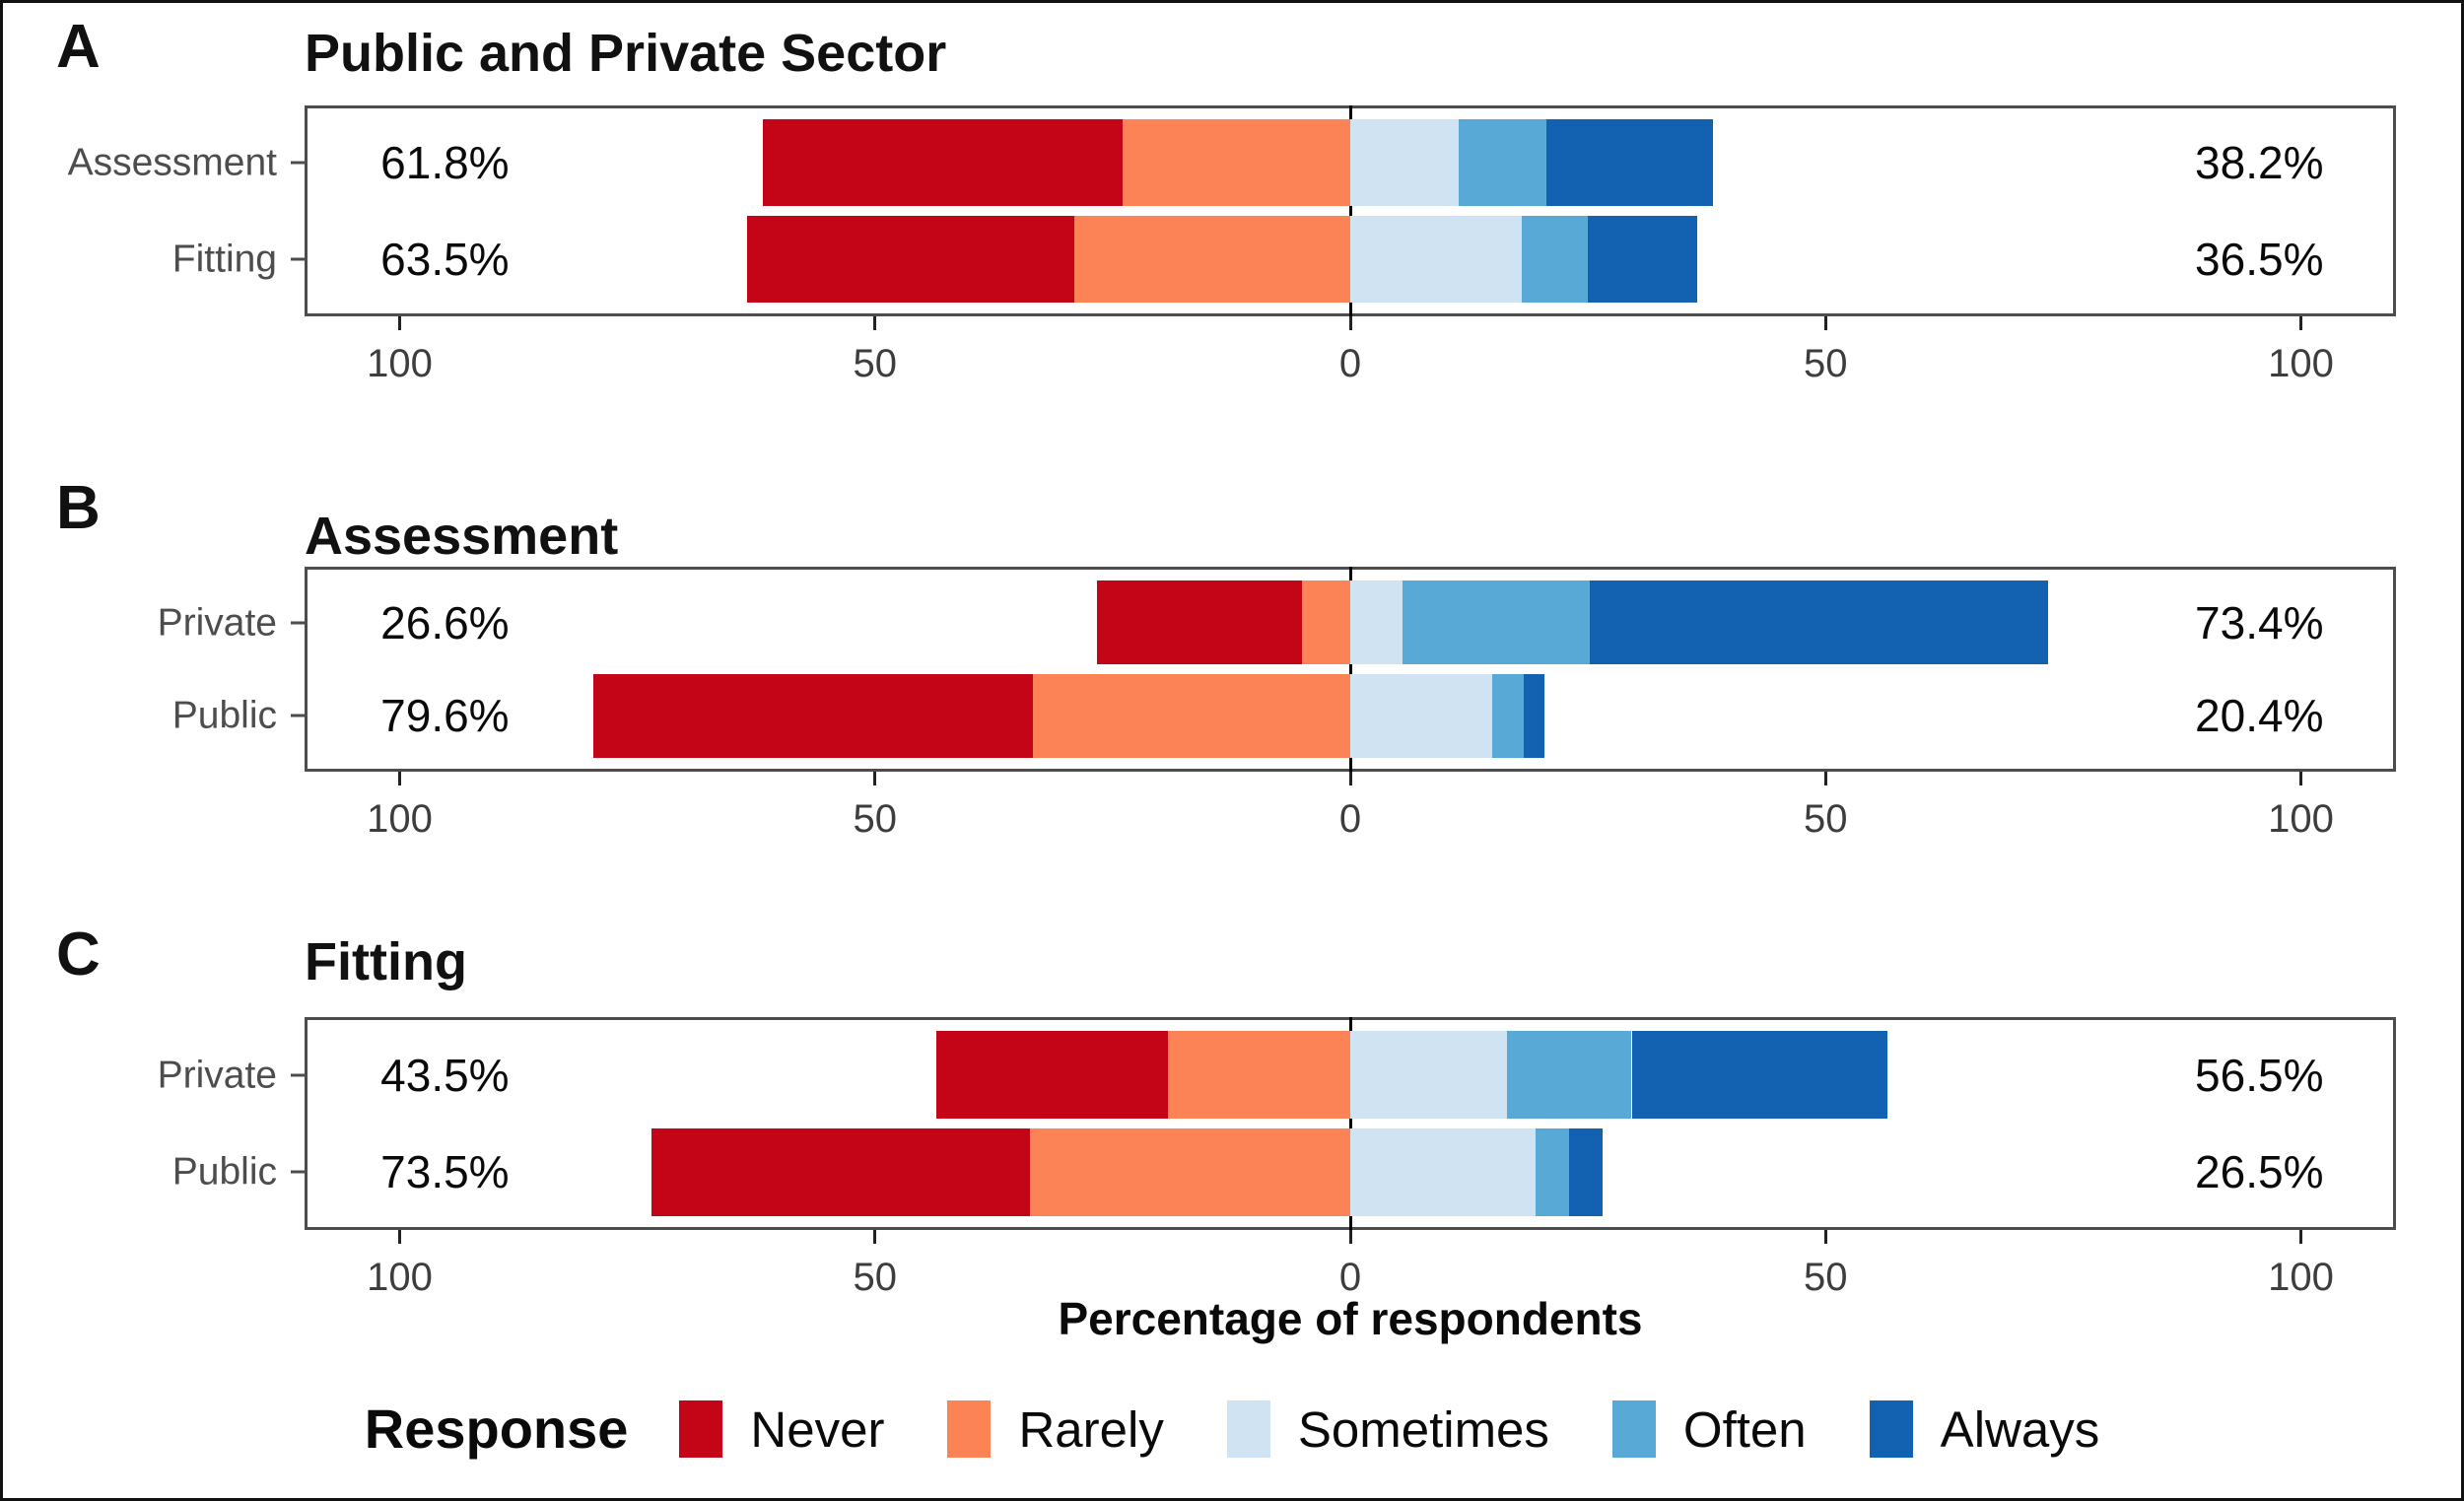 The height and width of the screenshot is (1501, 2464). I want to click on right-total-percent-label: 56.5%, so click(2259, 1075).